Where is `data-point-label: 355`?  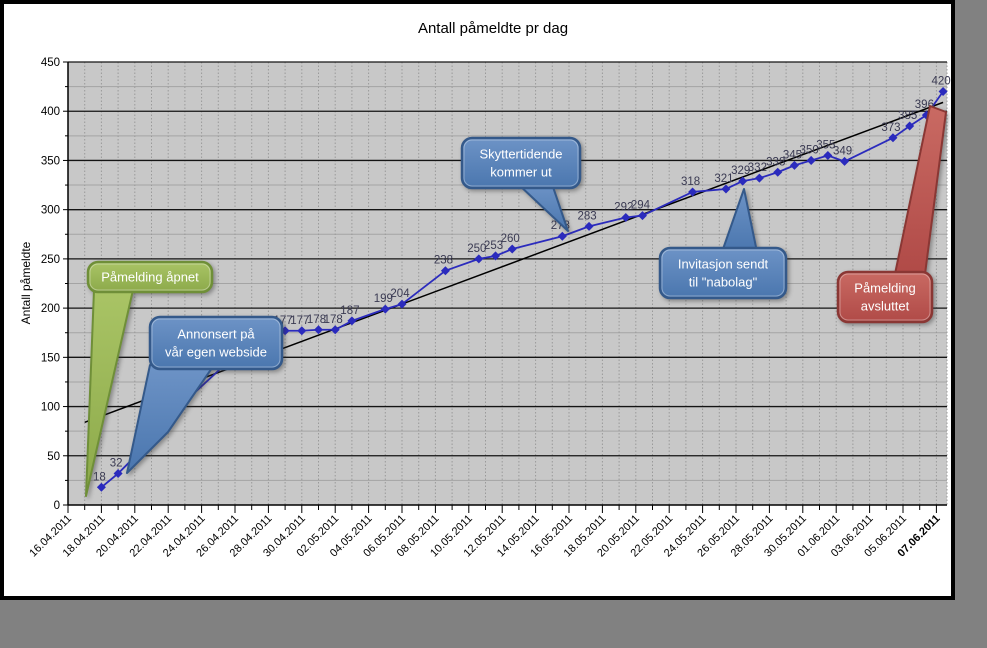
data-point-label: 355 is located at coordinates (825, 146).